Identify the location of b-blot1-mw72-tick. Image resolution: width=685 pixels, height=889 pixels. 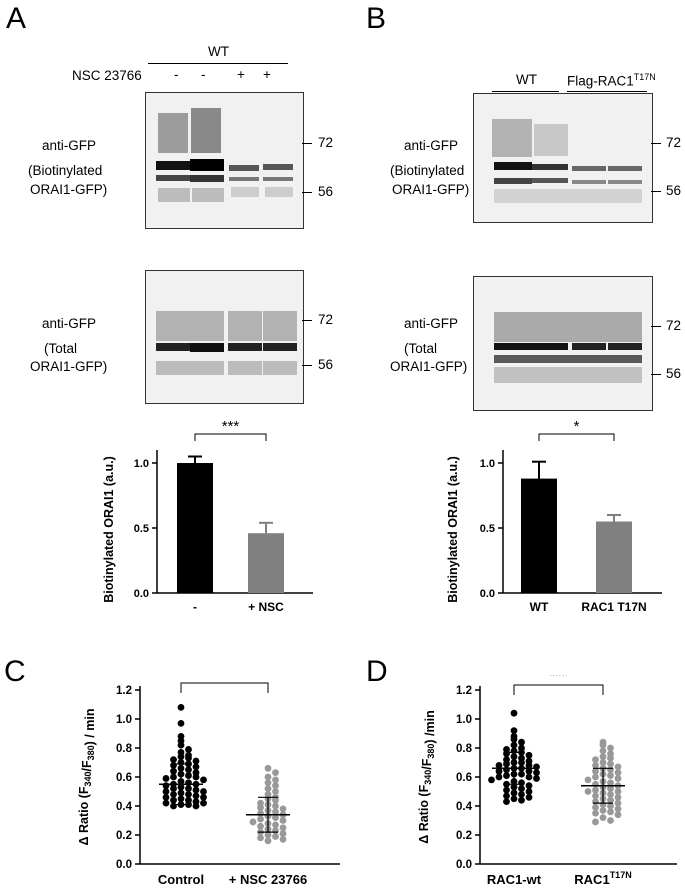
(656, 143).